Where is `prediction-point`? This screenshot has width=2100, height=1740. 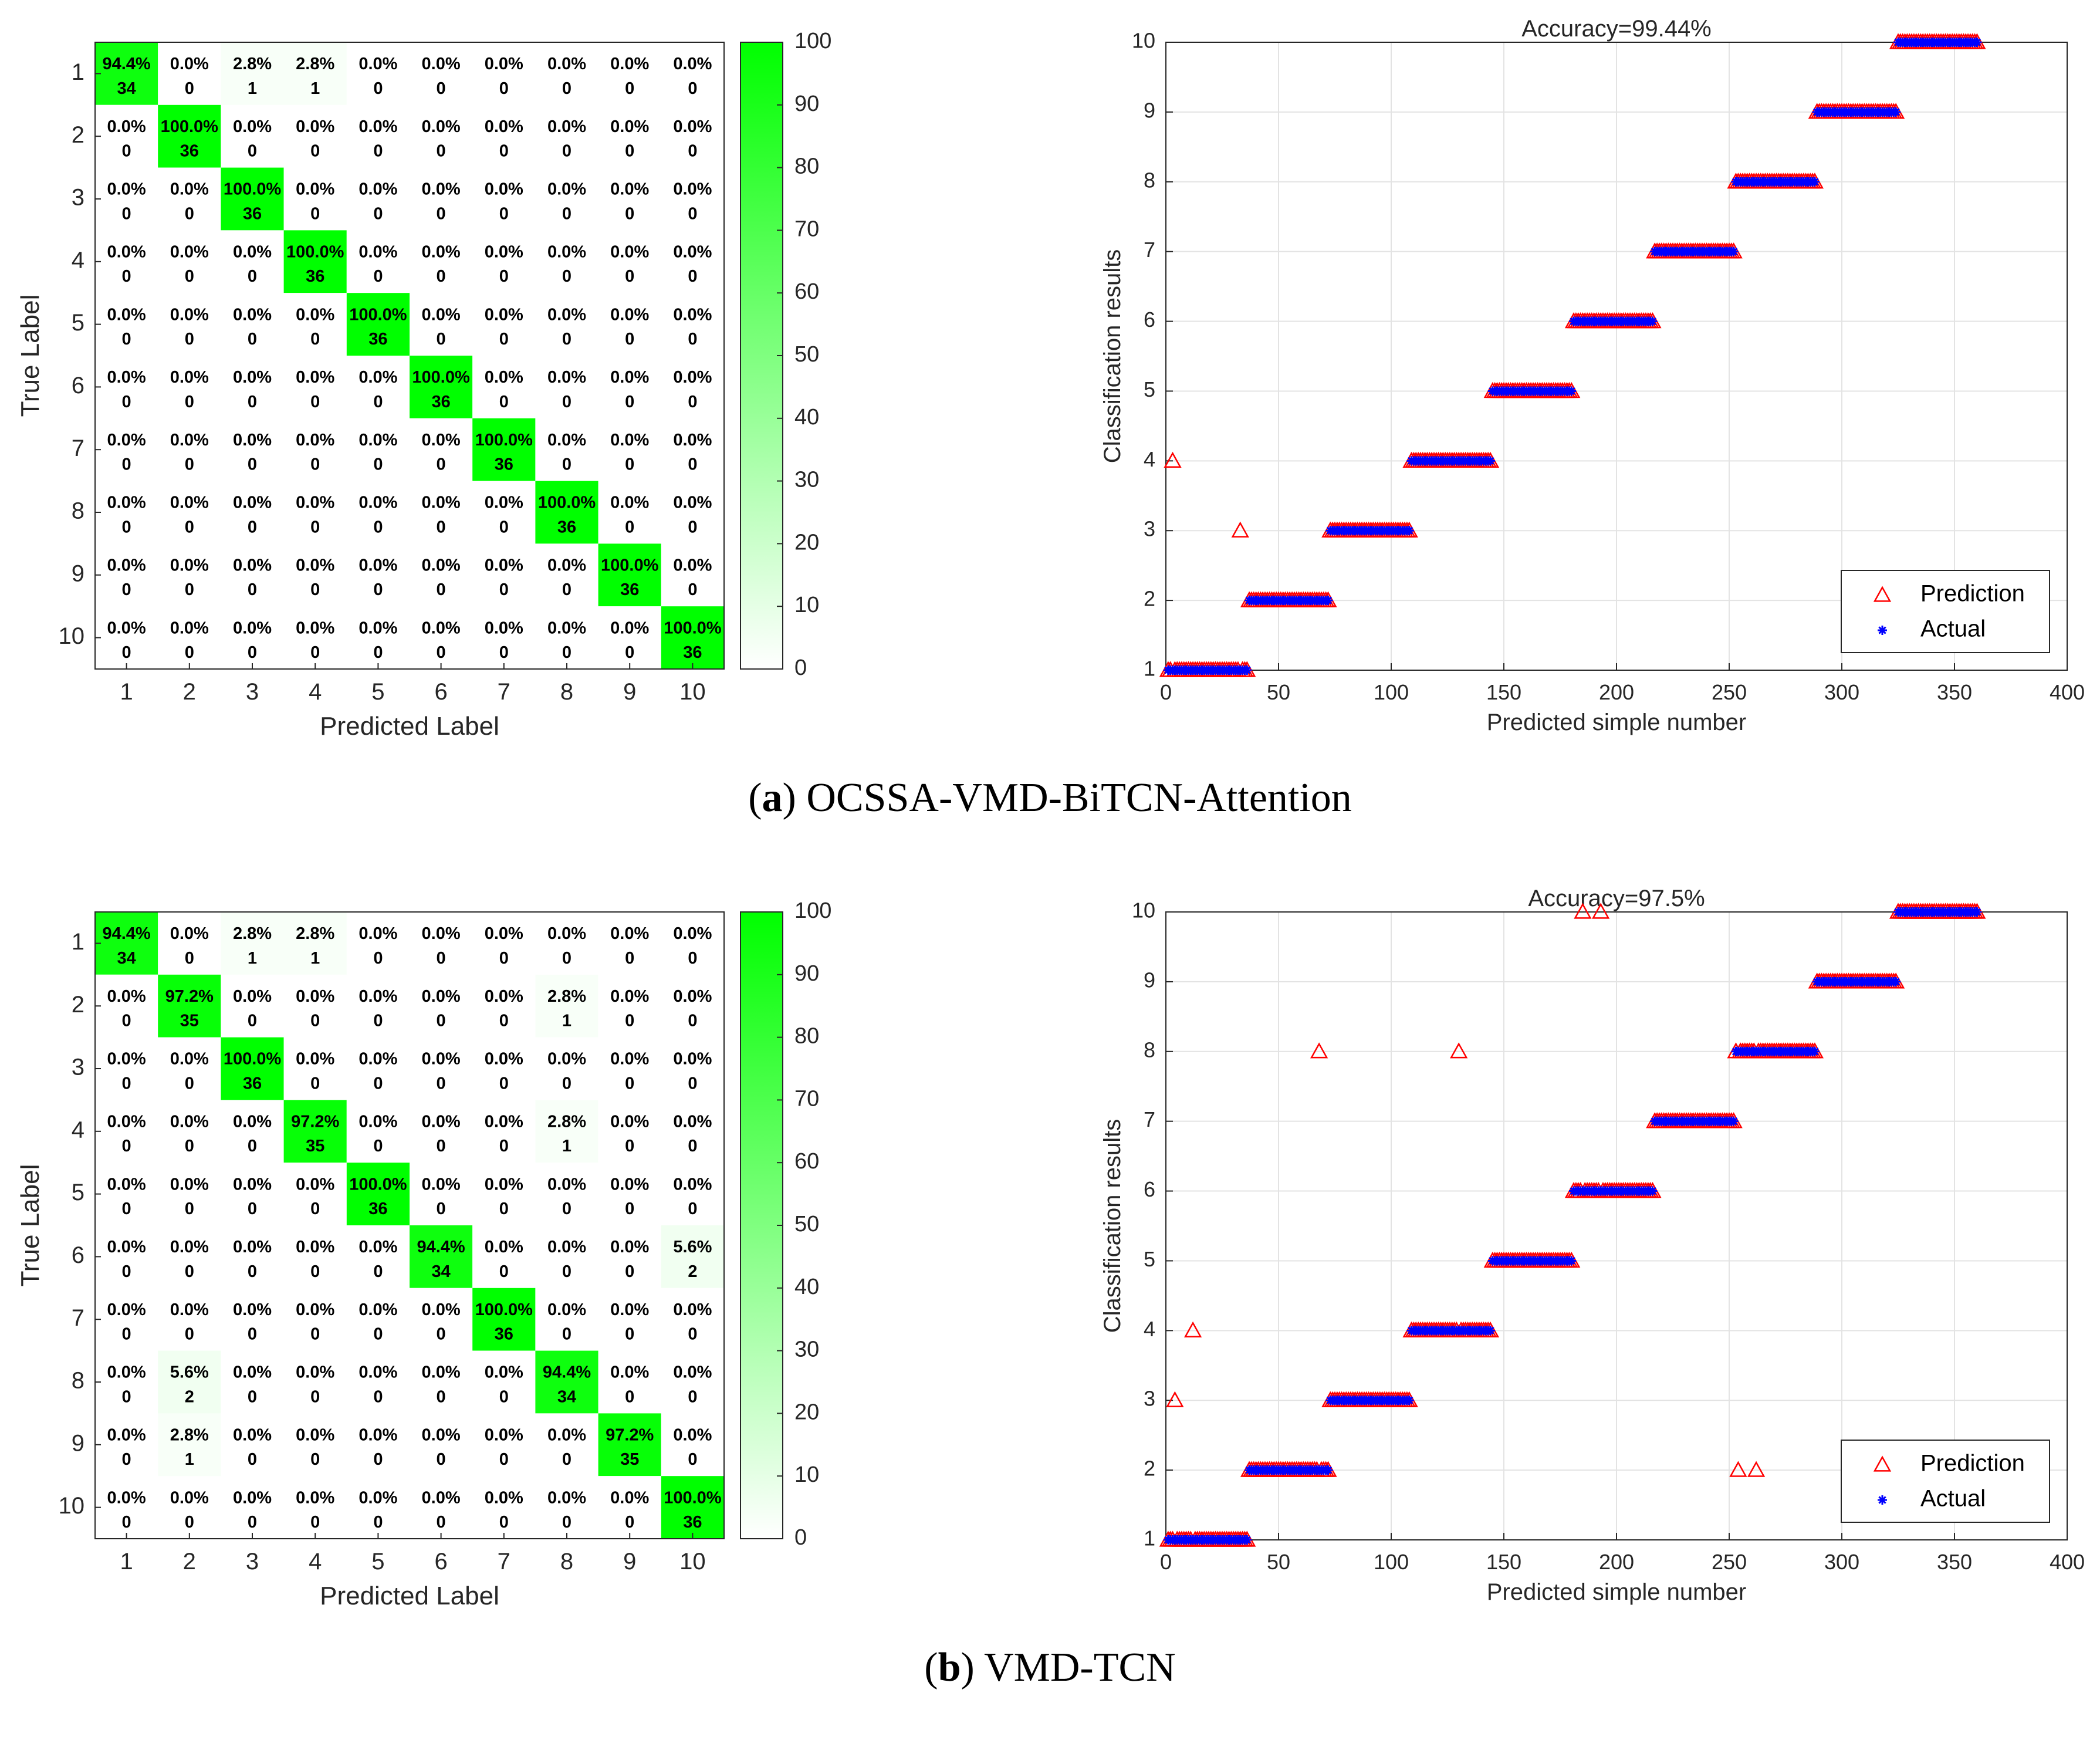
prediction-point is located at coordinates (1738, 1469).